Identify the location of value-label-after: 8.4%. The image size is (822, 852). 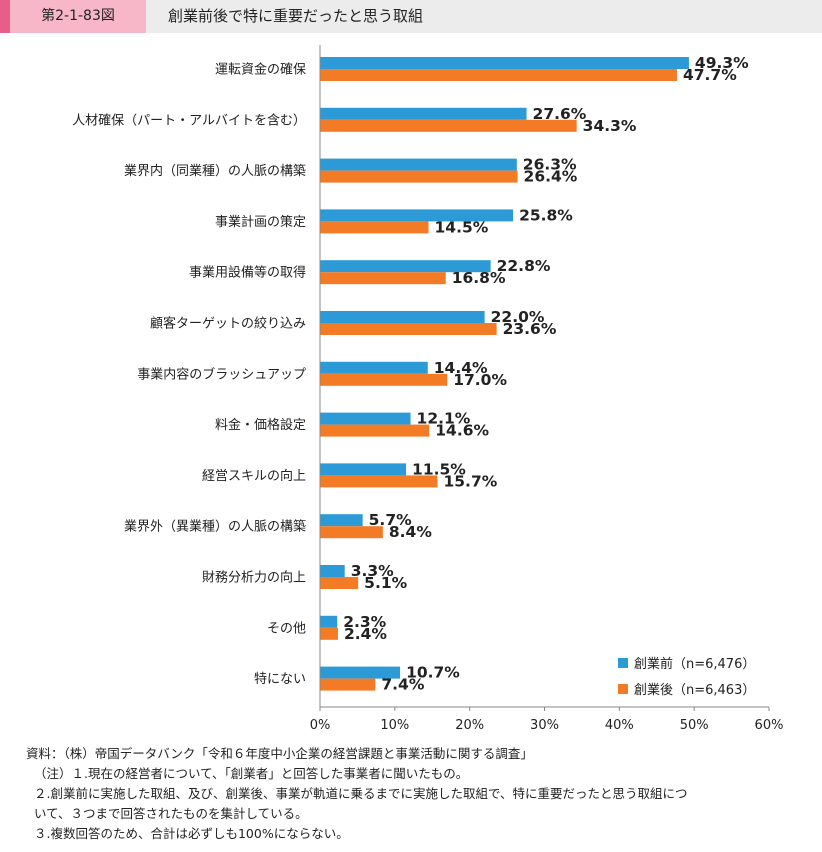
(410, 532).